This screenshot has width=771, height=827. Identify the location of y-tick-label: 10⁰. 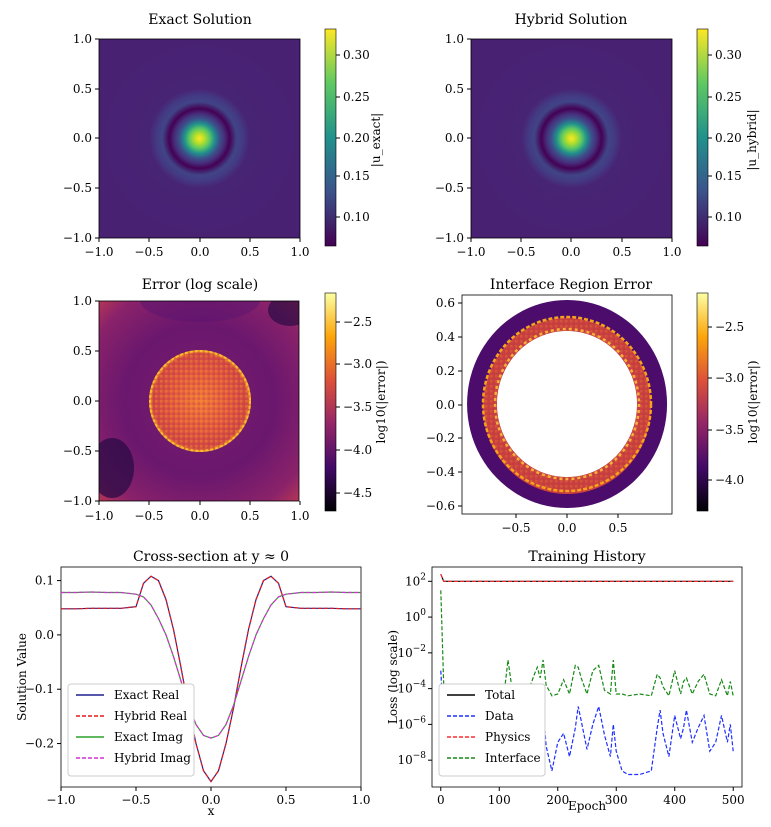
(415, 616).